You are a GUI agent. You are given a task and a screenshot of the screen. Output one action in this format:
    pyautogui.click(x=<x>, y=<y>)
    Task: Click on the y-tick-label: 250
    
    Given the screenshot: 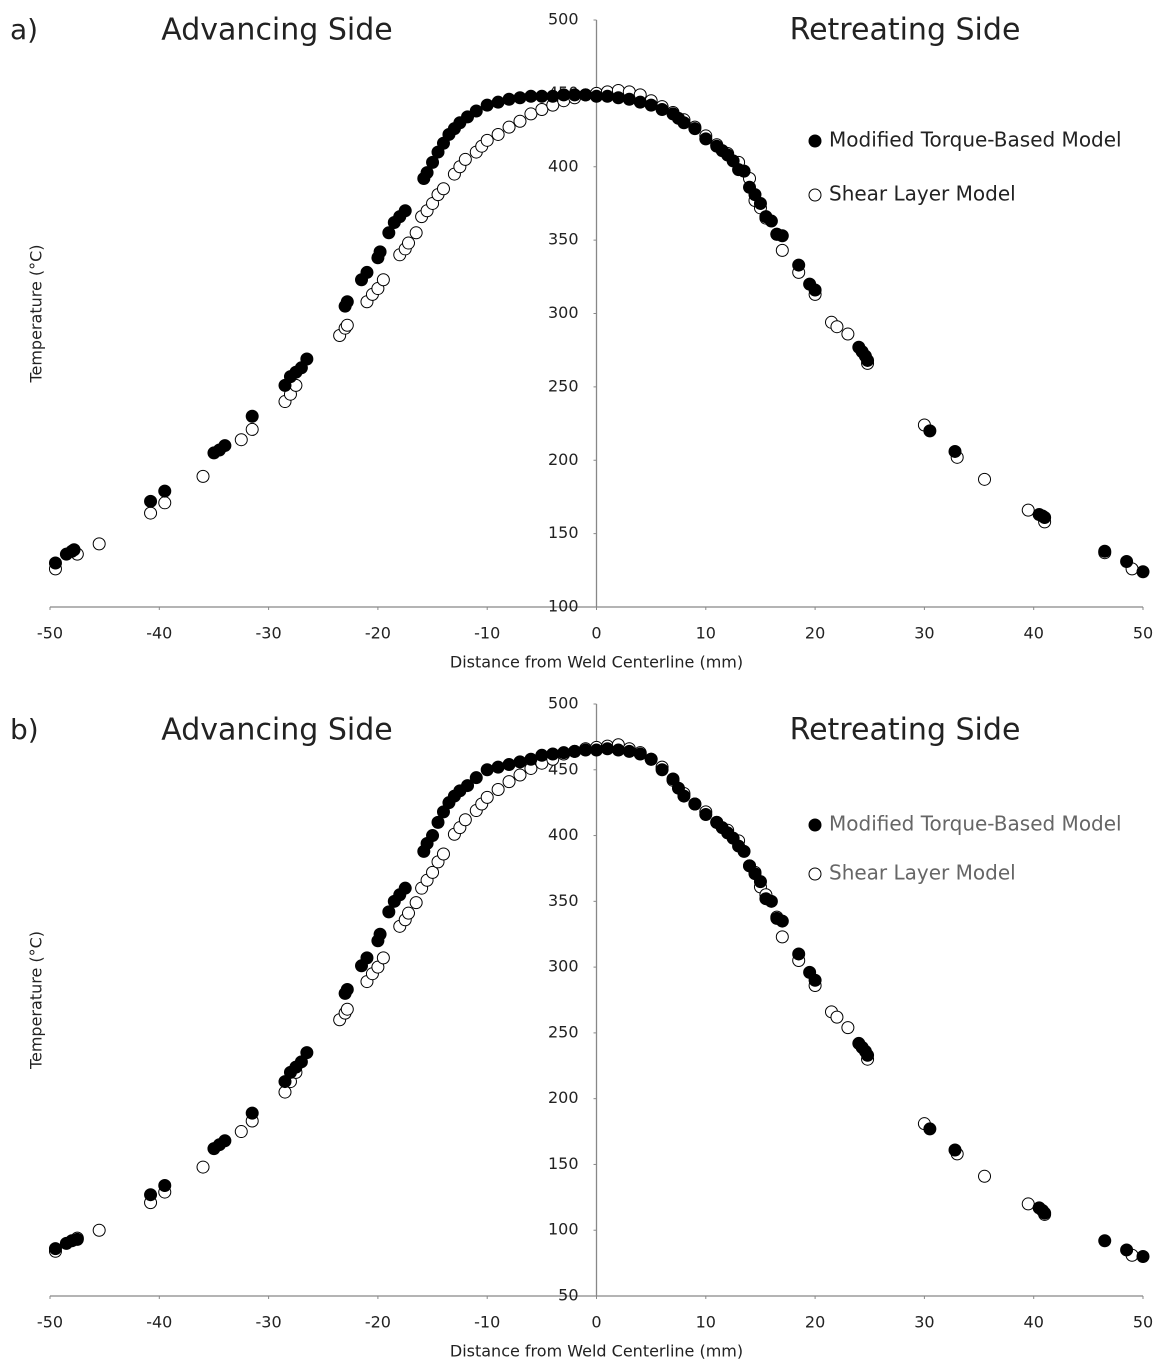 What is the action you would take?
    pyautogui.click(x=563, y=385)
    